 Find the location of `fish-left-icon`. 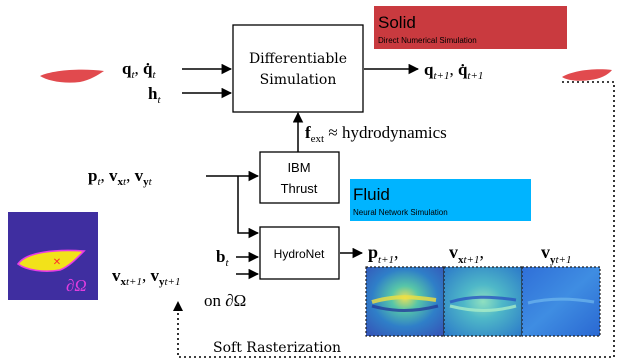

fish-left-icon is located at coordinates (72, 76).